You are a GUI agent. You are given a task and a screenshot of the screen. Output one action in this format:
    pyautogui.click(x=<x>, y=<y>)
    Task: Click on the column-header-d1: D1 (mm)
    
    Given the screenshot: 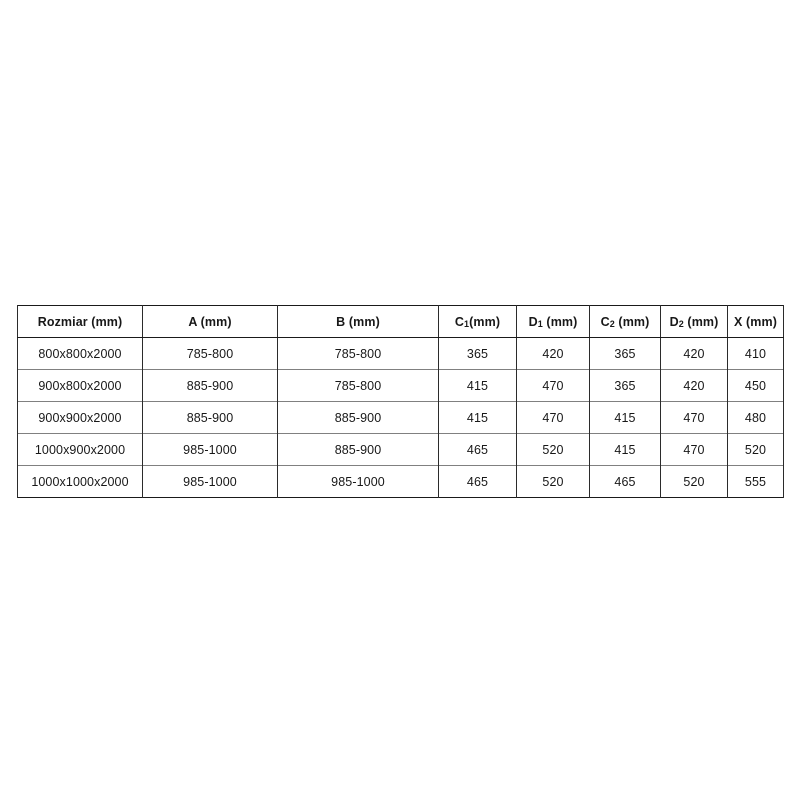 What is the action you would take?
    pyautogui.click(x=553, y=321)
    